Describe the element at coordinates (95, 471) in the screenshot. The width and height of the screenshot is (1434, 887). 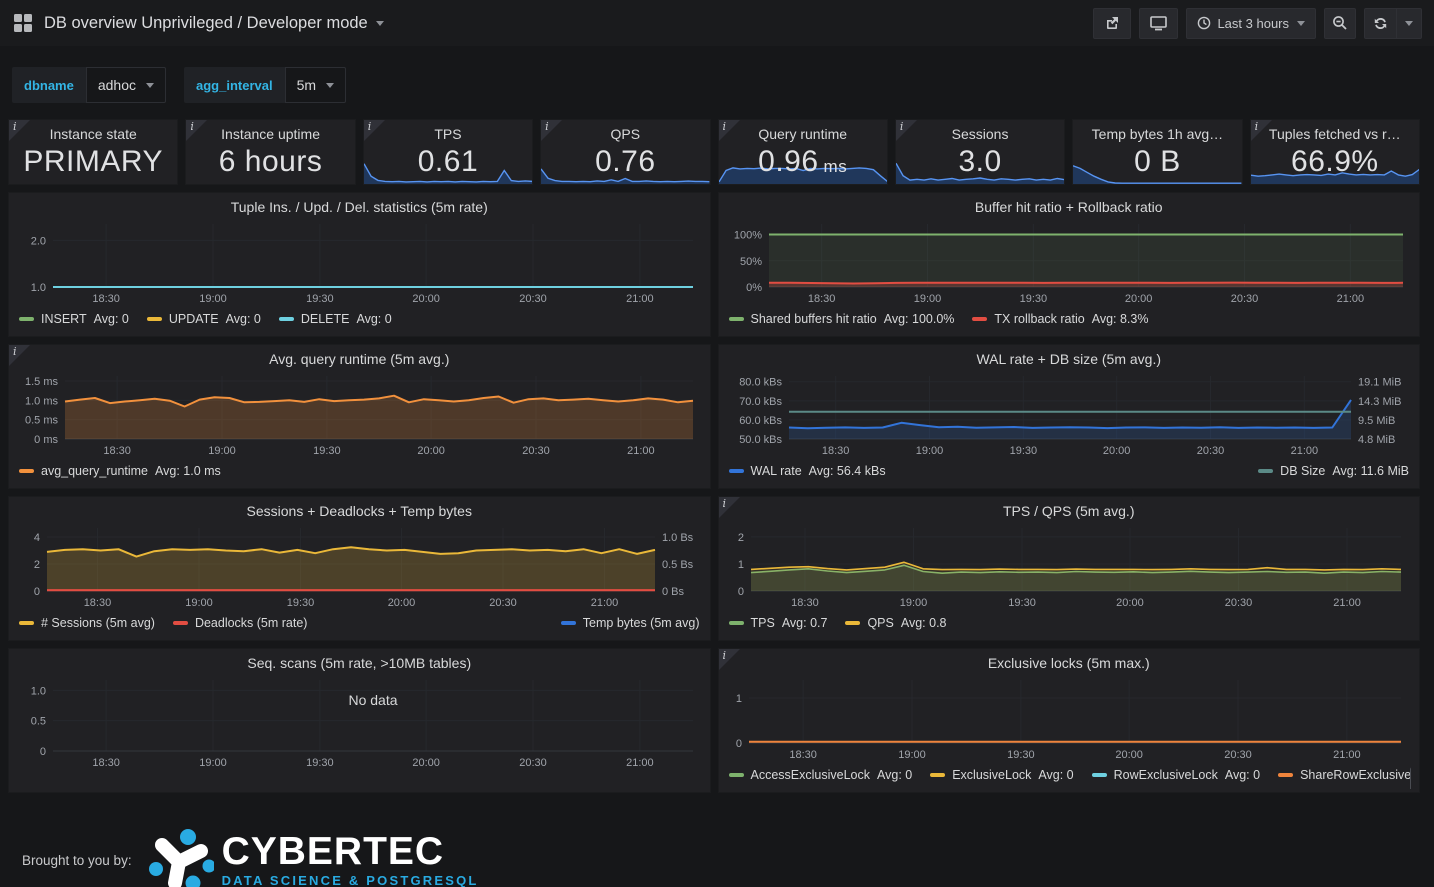
I see `legend-label: avg_query_runtime` at that location.